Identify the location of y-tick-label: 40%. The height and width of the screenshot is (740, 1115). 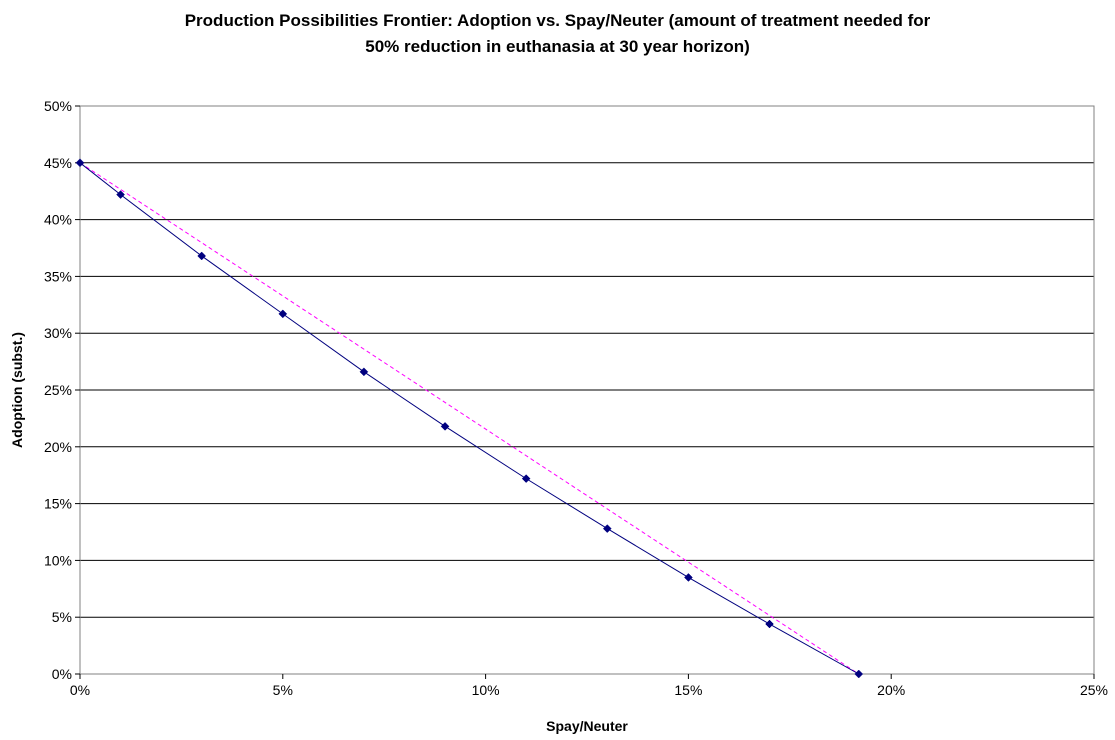
(58, 220).